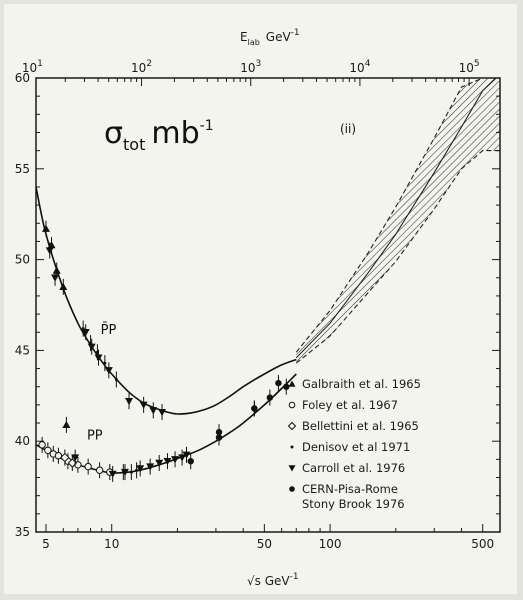  Describe the element at coordinates (250, 67) in the screenshot. I see `top-tick-label: 10³` at that location.